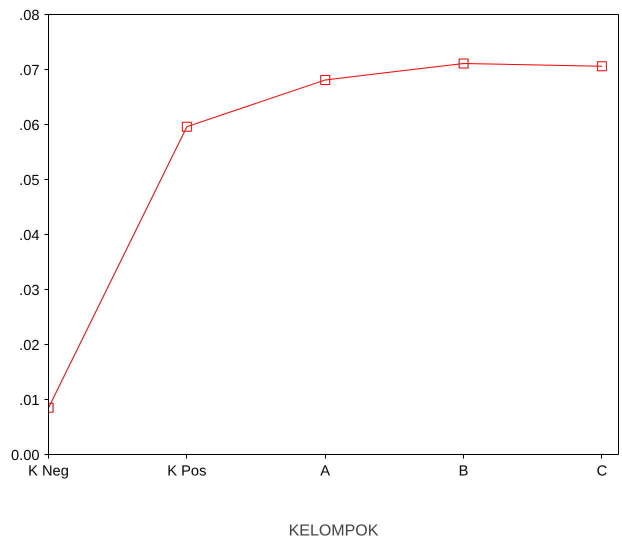 The image size is (622, 542). Describe the element at coordinates (333, 531) in the screenshot. I see `x-axis-title: KELOMPOK` at that location.